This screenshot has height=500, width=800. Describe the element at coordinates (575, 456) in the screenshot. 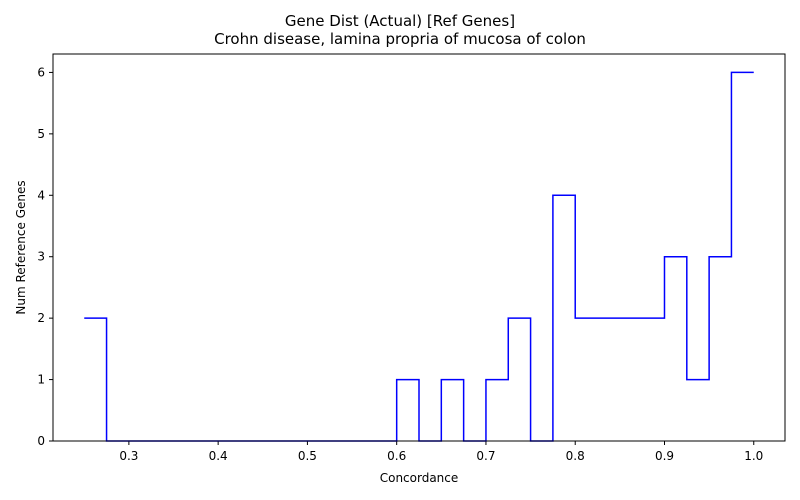

I see `x-tick-label: 0.8` at that location.